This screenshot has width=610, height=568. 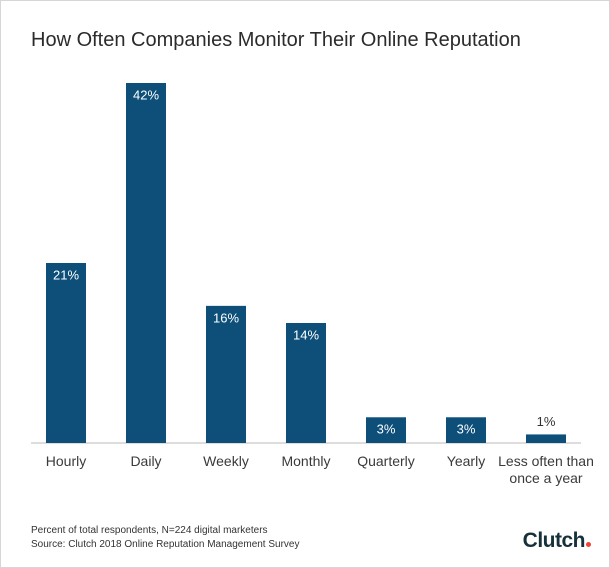 I want to click on x-tick-label: Hourly, so click(x=66, y=461).